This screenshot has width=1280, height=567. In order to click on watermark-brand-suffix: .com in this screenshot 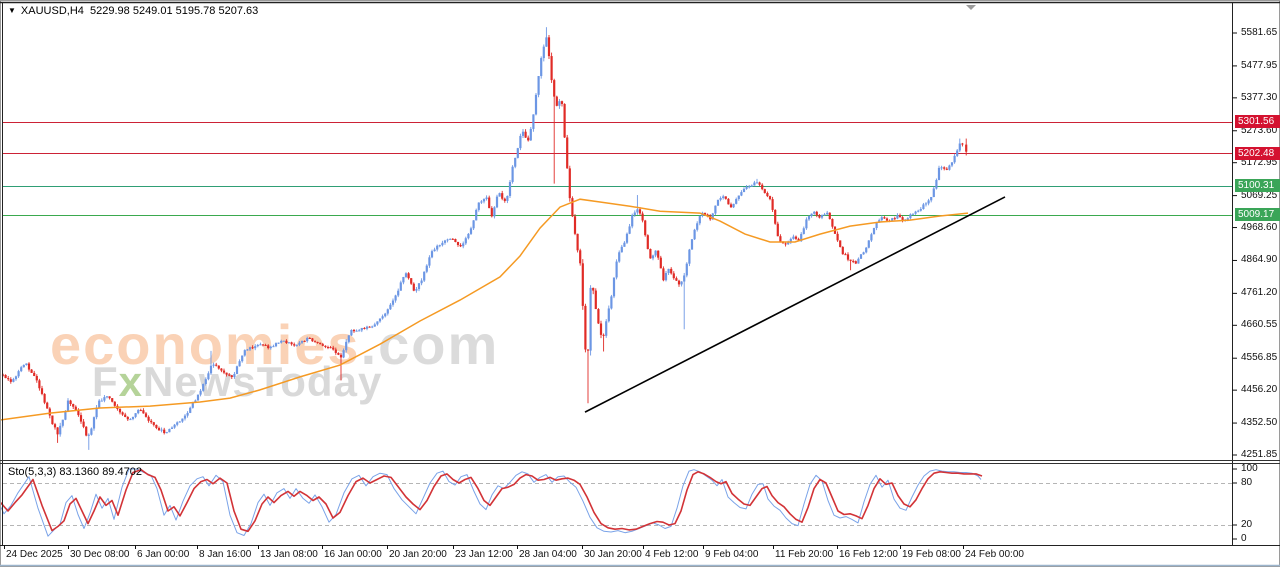, I will do `click(430, 344)`.